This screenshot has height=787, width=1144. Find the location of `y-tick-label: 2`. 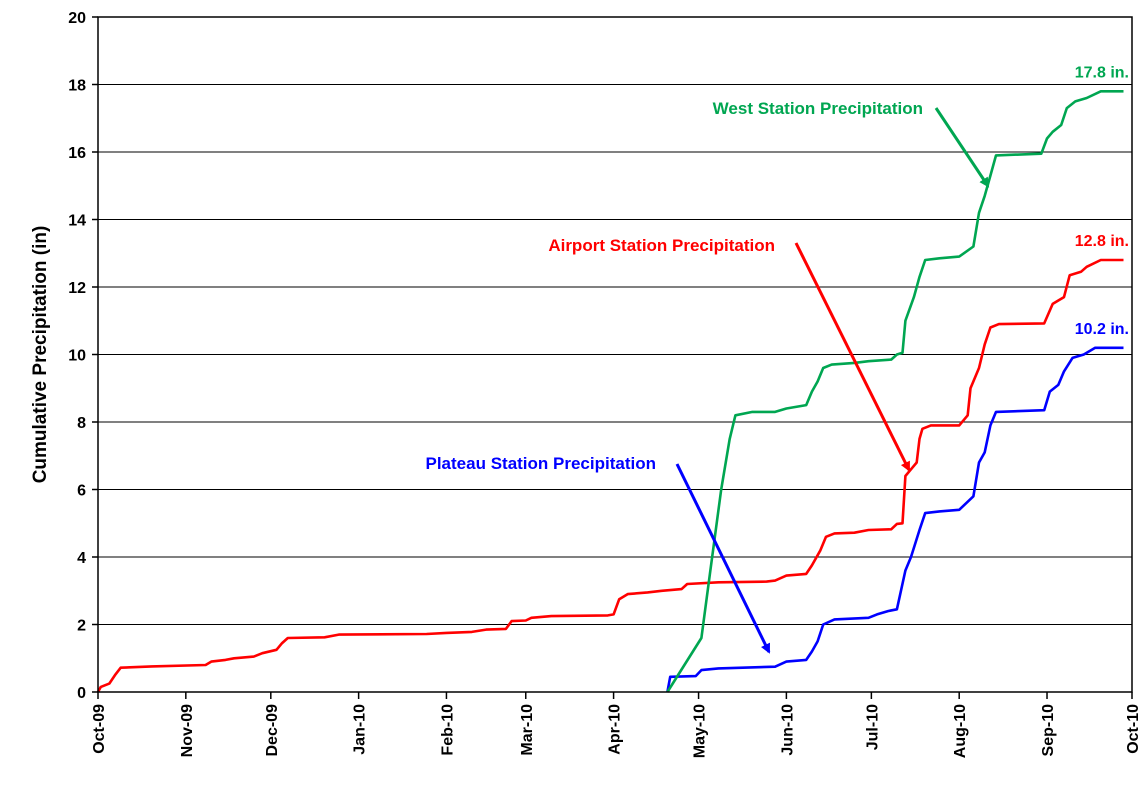

y-tick-label: 2 is located at coordinates (81, 626).